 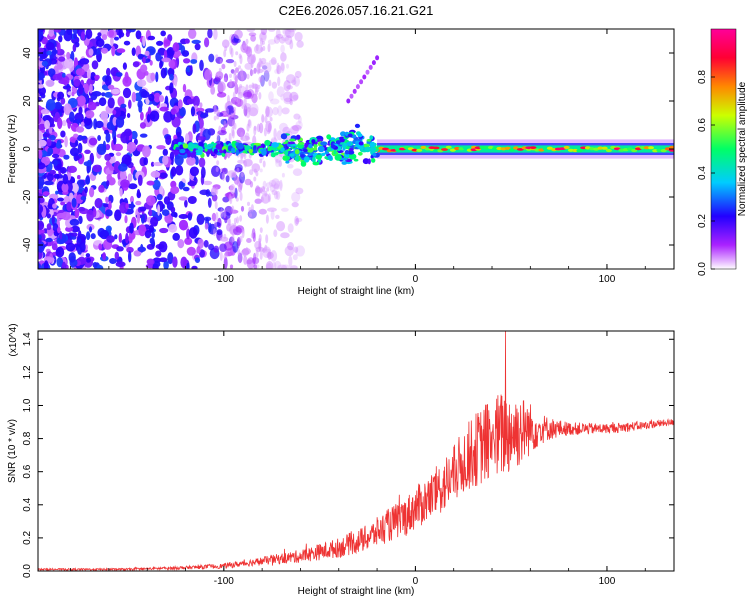 I want to click on colorbar-tick-label: 0.2, so click(x=702, y=221).